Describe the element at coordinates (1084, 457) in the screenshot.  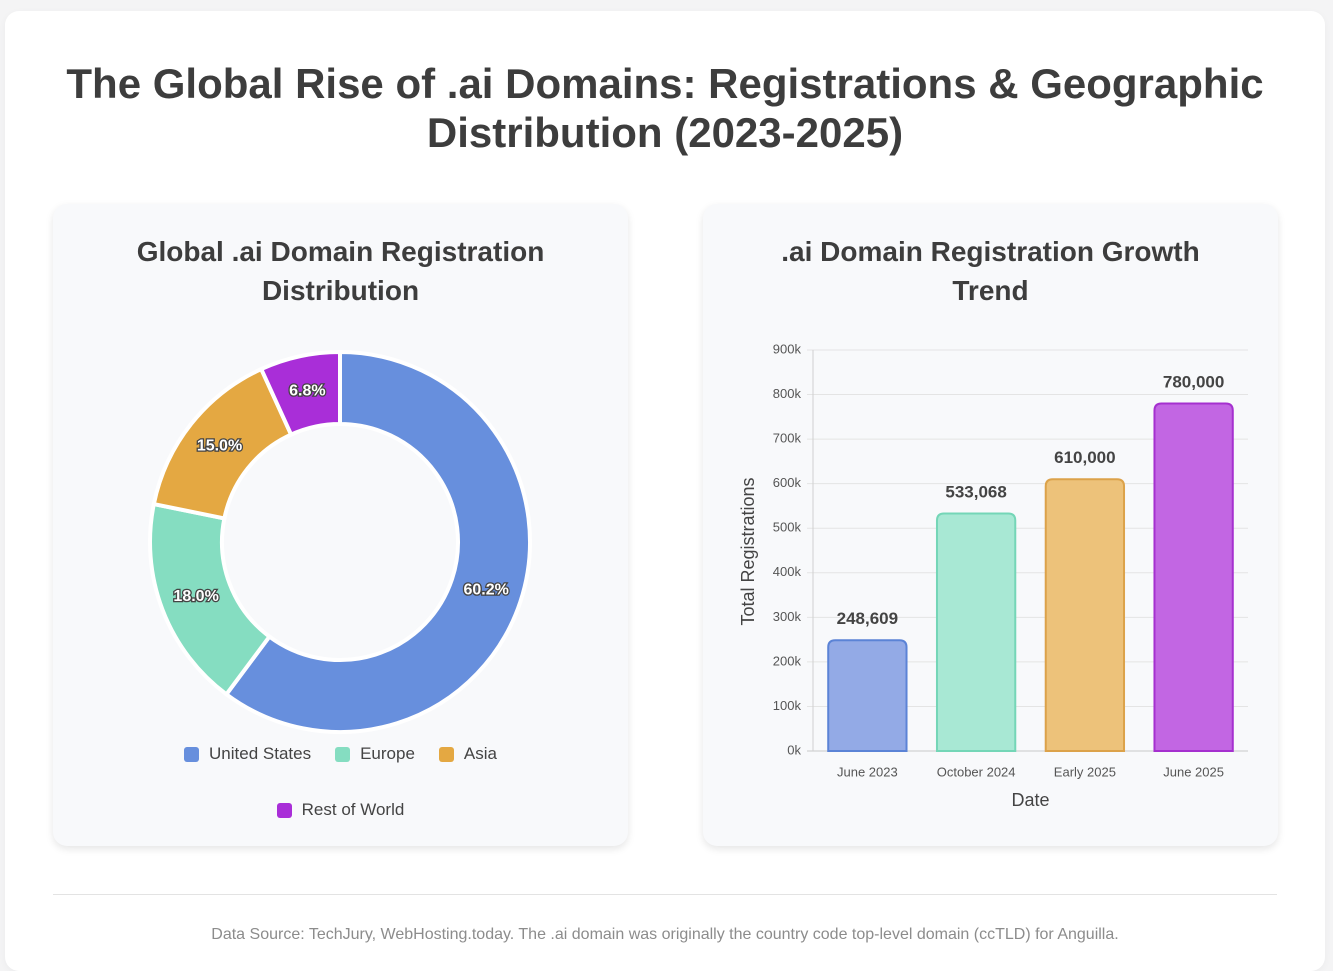
I see `bar-value-label-early-2025: 610,000` at that location.